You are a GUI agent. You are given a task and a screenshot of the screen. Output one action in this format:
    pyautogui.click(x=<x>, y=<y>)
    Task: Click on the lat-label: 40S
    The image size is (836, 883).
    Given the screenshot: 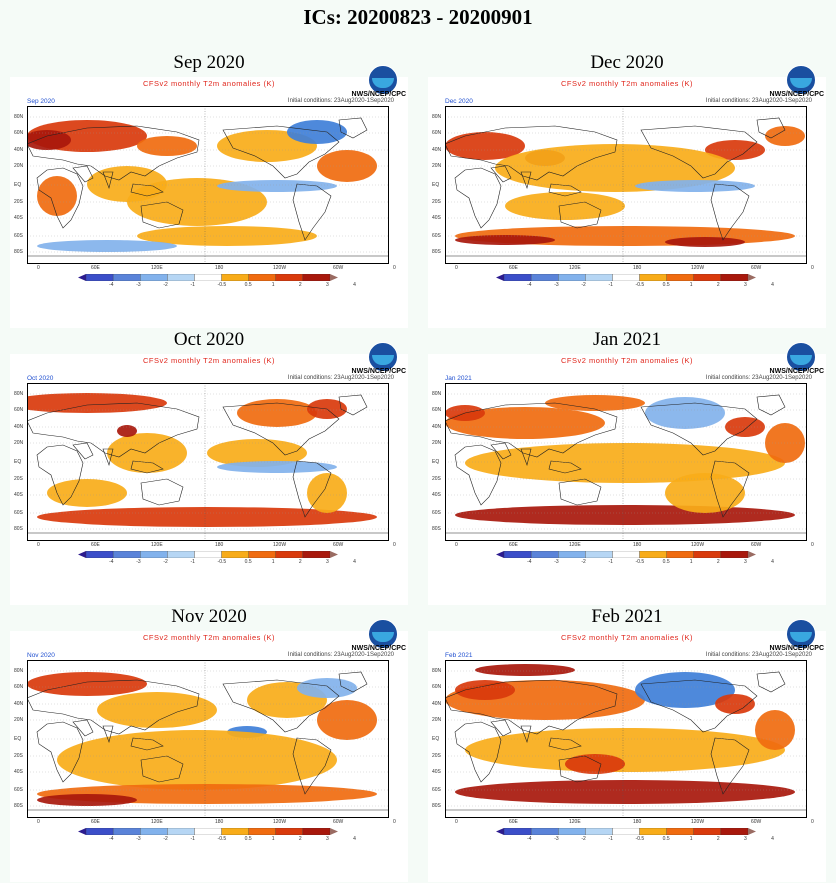 What is the action you would take?
    pyautogui.click(x=436, y=772)
    